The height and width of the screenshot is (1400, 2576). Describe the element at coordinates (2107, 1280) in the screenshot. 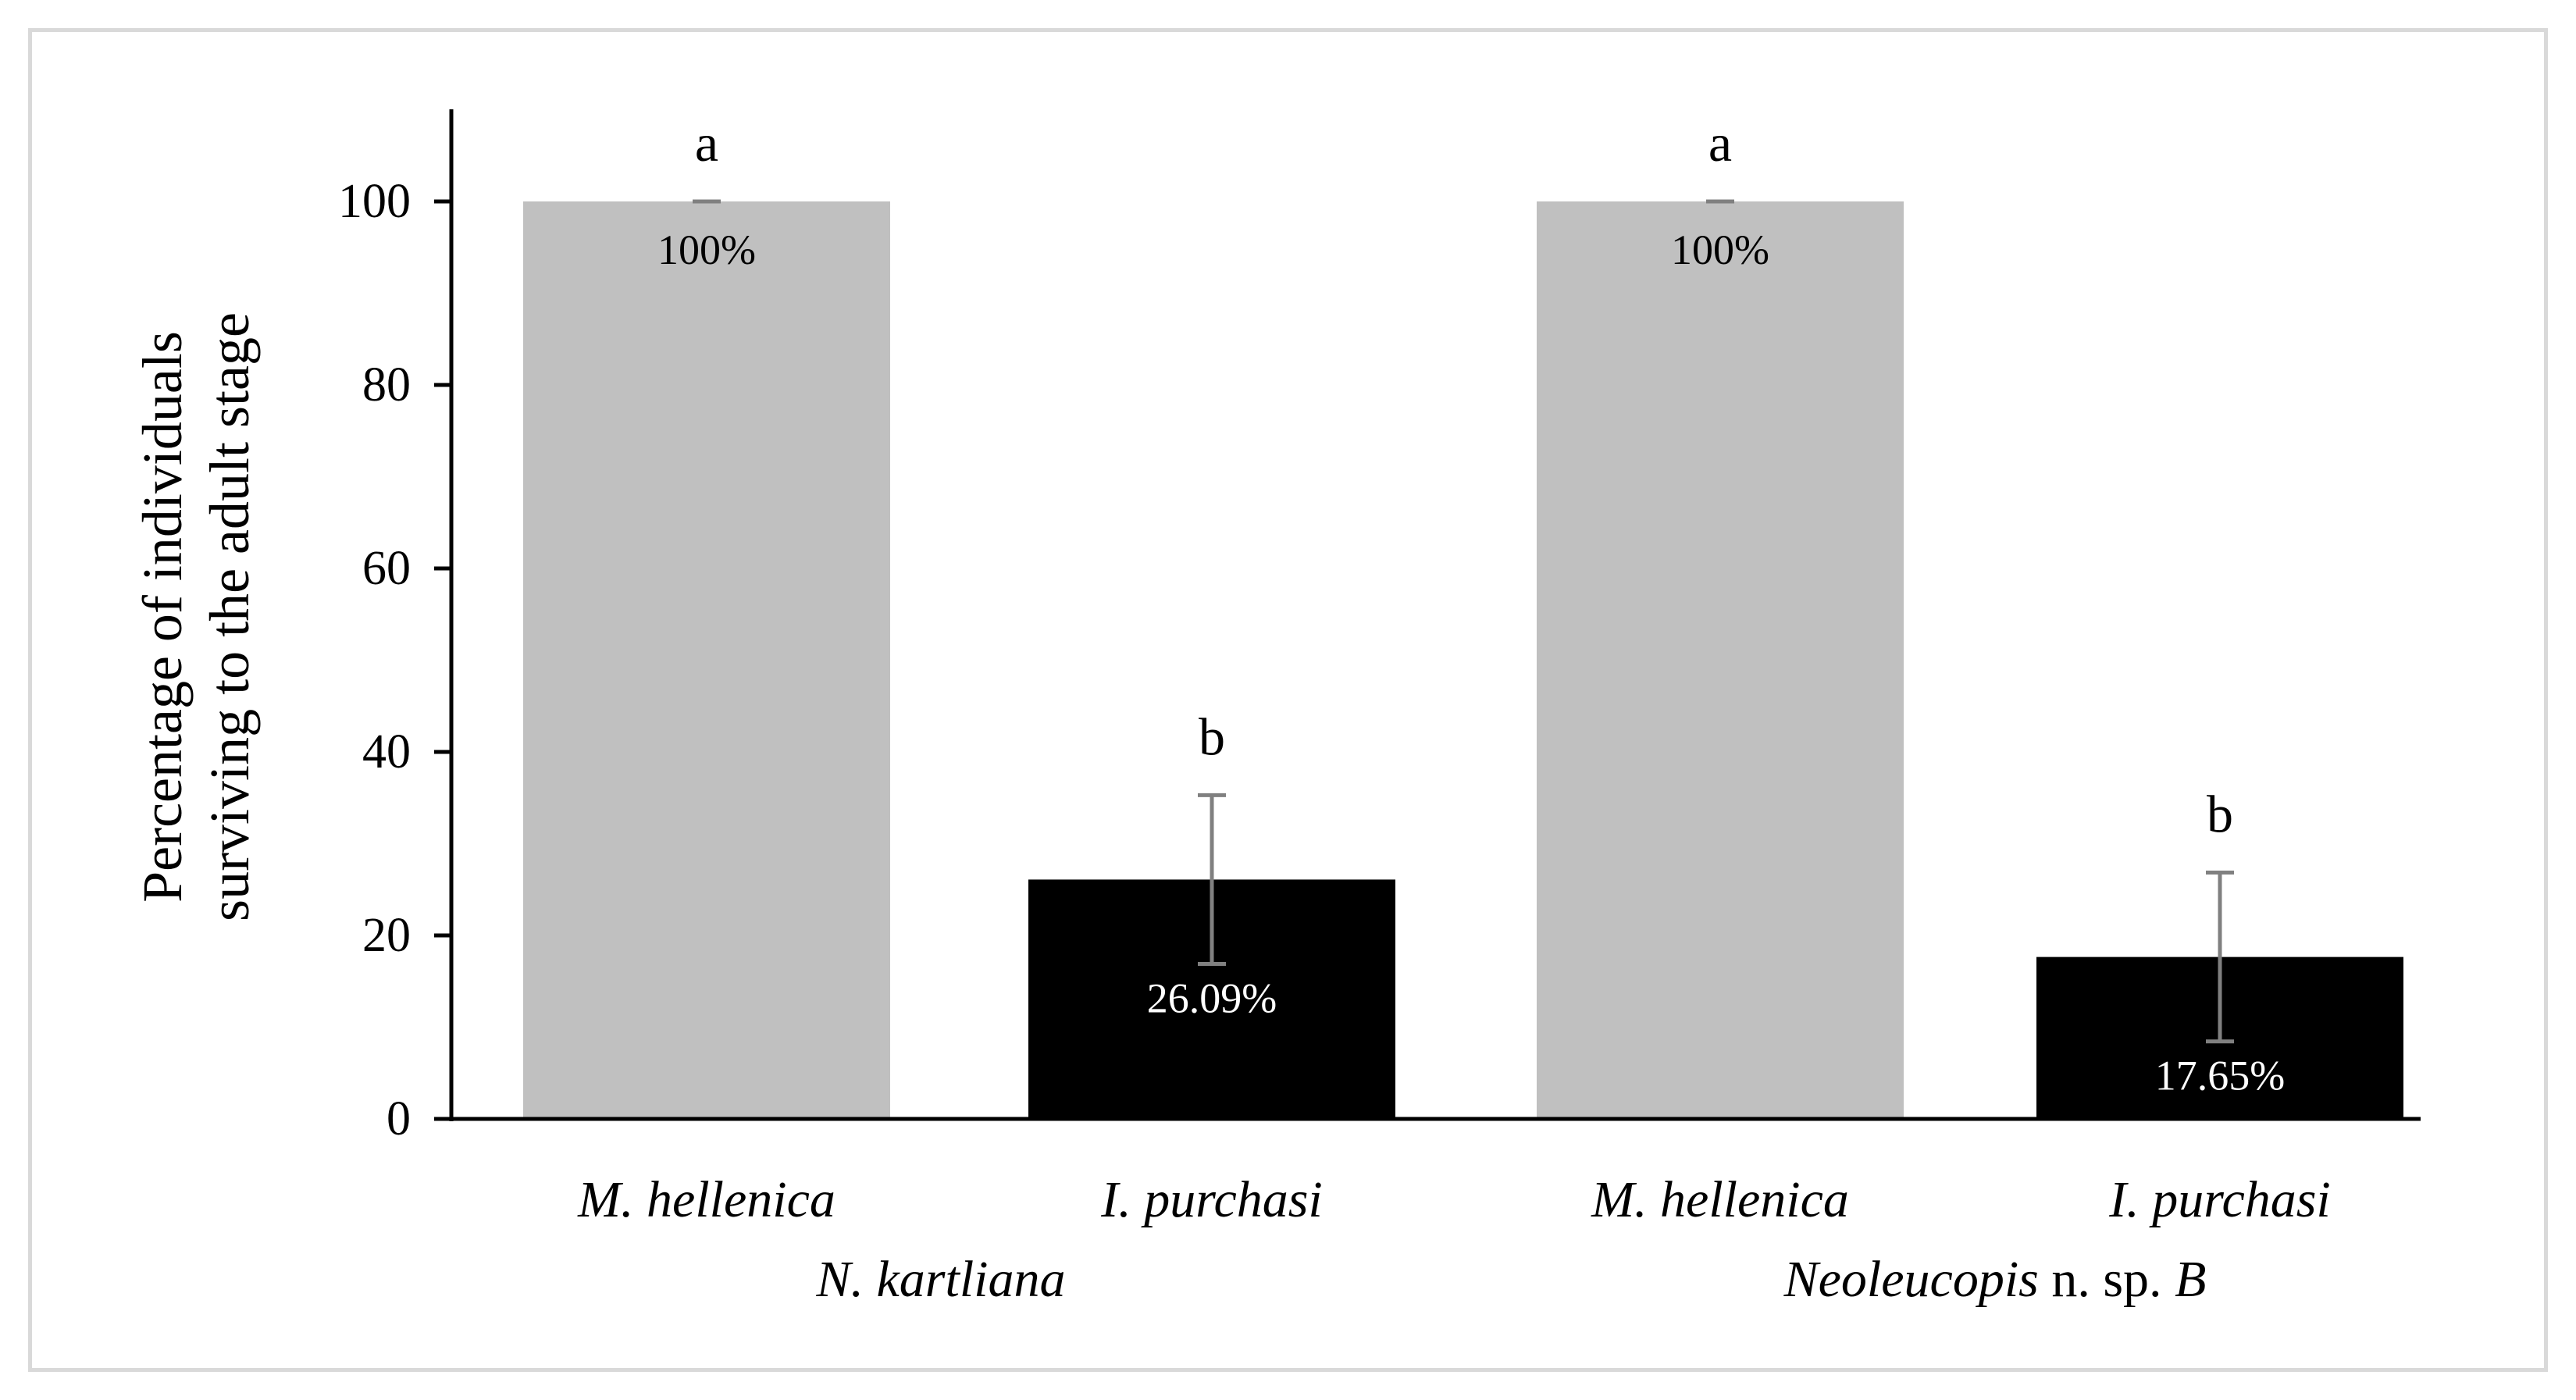

I see `group-label-part: n. sp.` at that location.